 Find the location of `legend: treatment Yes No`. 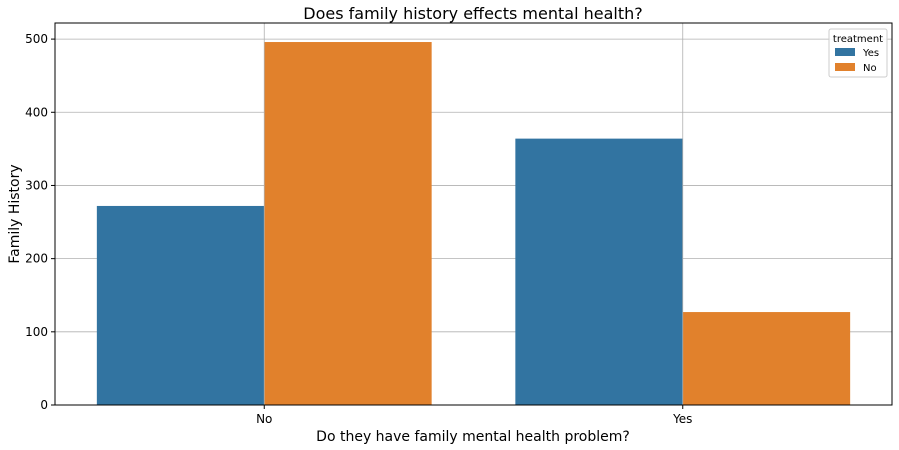

legend: treatment Yes No is located at coordinates (858, 53).